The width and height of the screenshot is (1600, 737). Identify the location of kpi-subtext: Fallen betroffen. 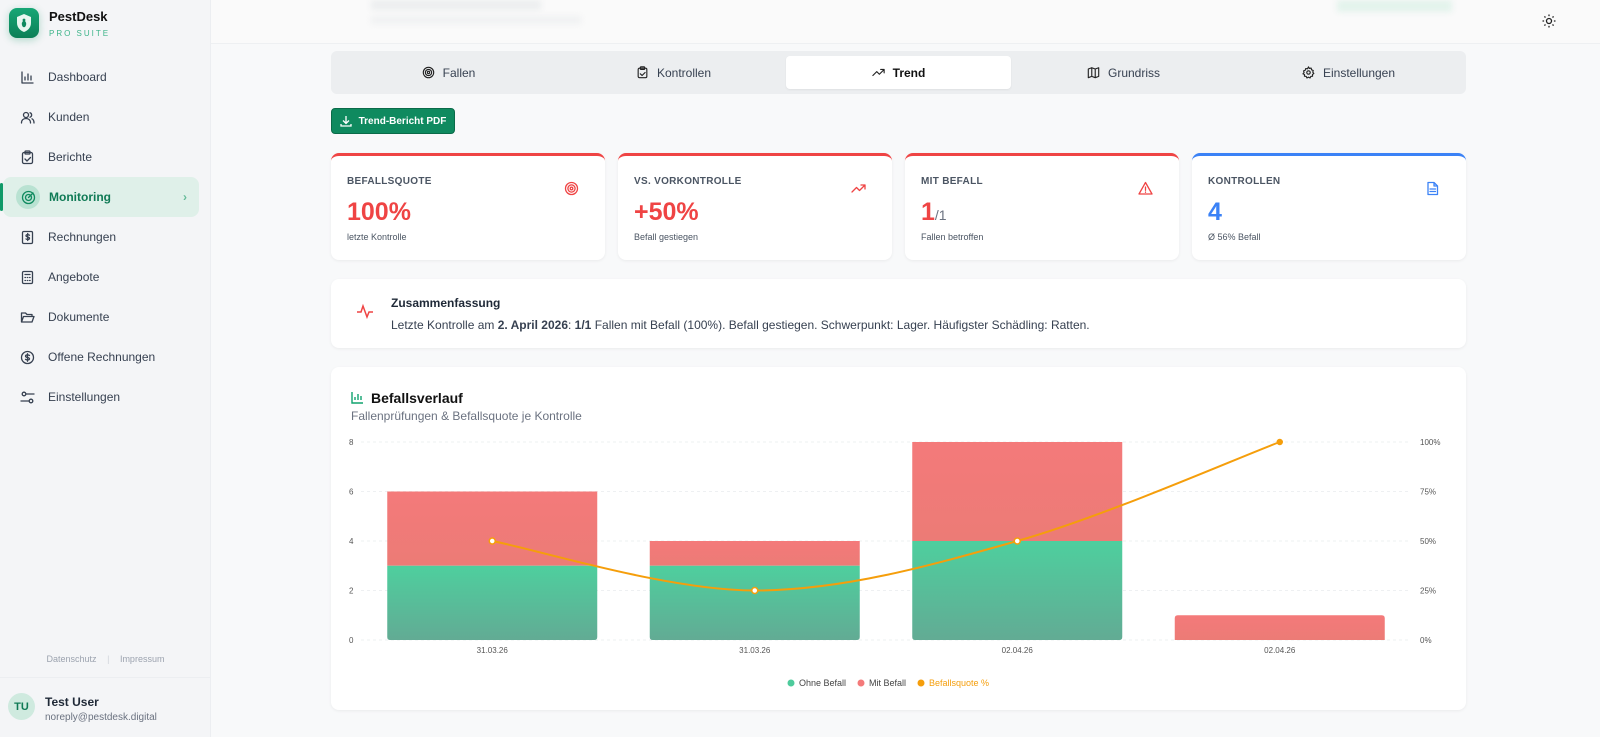
(952, 237).